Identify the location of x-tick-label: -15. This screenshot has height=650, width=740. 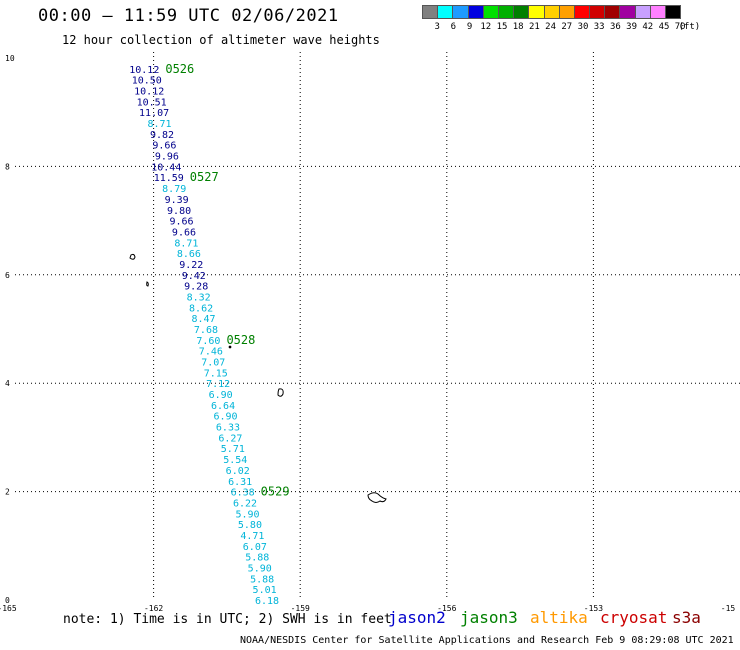
(728, 608).